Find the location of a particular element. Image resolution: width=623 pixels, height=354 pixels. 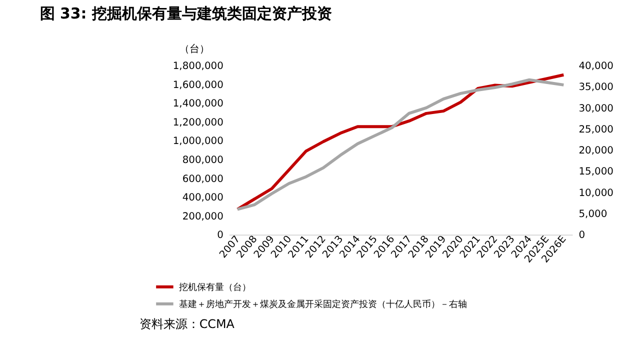

y2-tick-label: 0 is located at coordinates (582, 236).